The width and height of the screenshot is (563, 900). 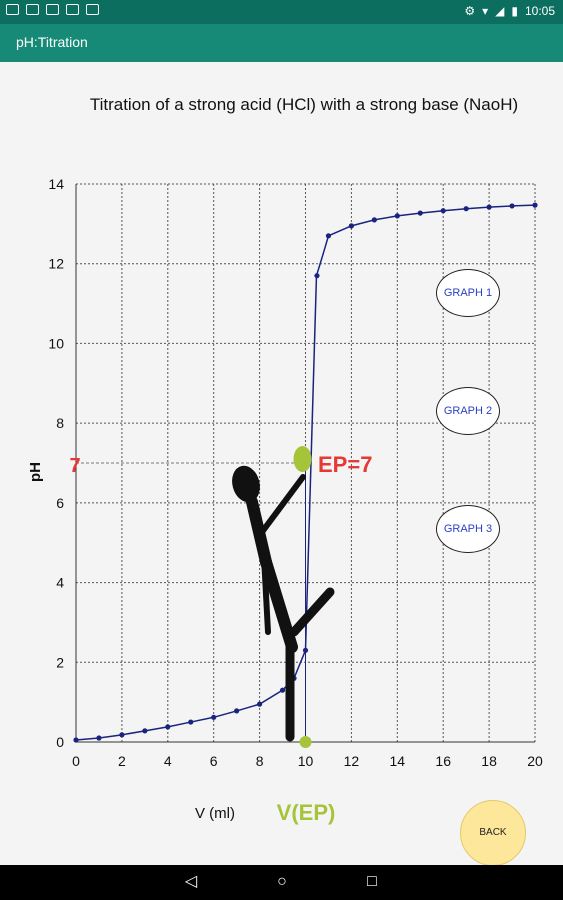 What do you see at coordinates (191, 881) in the screenshot?
I see `nav-back-icon: ◁` at bounding box center [191, 881].